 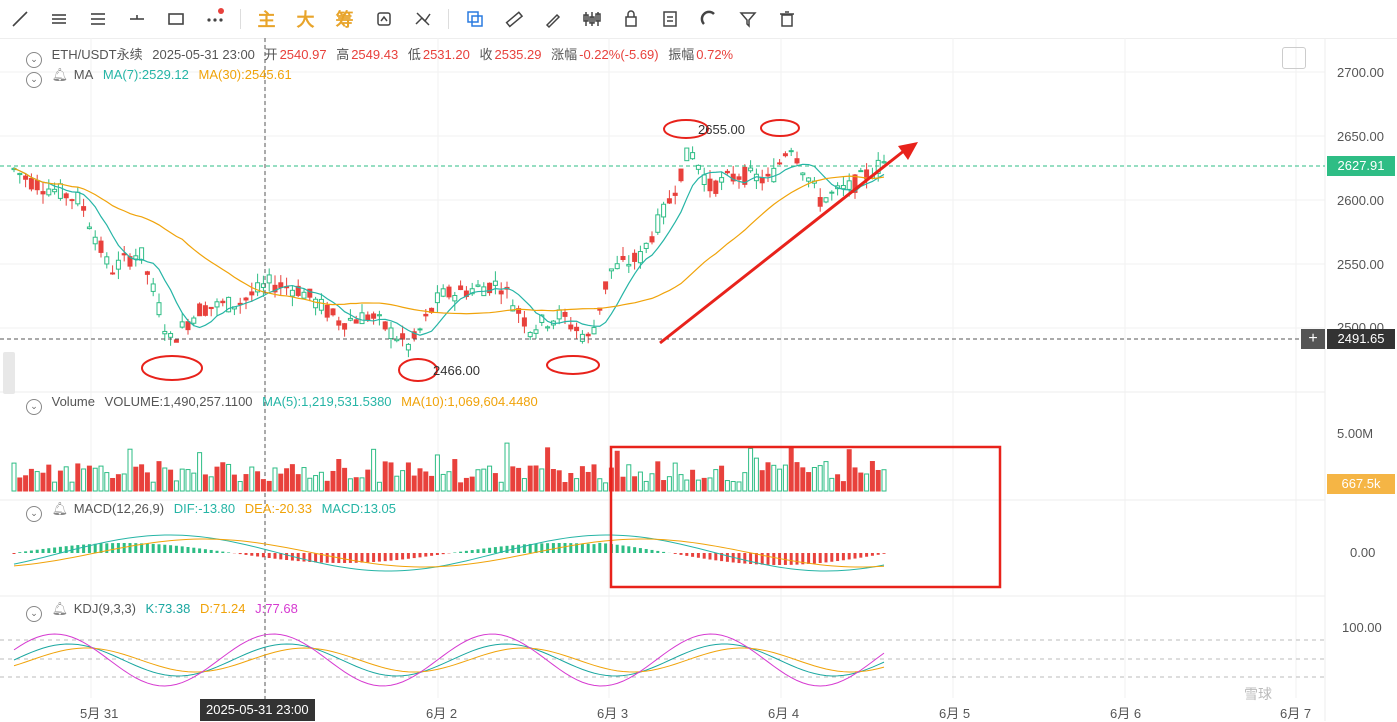 I want to click on side-panel-toggle, so click(x=9, y=373).